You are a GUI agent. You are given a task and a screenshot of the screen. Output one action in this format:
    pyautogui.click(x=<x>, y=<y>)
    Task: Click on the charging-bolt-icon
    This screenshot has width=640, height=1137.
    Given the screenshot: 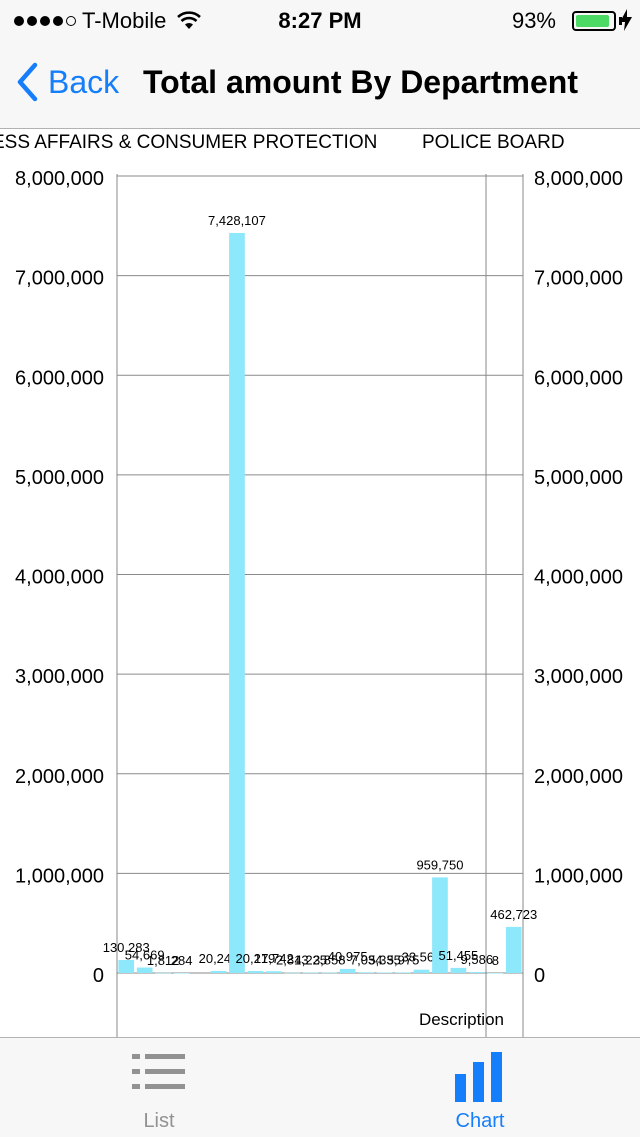 What is the action you would take?
    pyautogui.click(x=626, y=20)
    